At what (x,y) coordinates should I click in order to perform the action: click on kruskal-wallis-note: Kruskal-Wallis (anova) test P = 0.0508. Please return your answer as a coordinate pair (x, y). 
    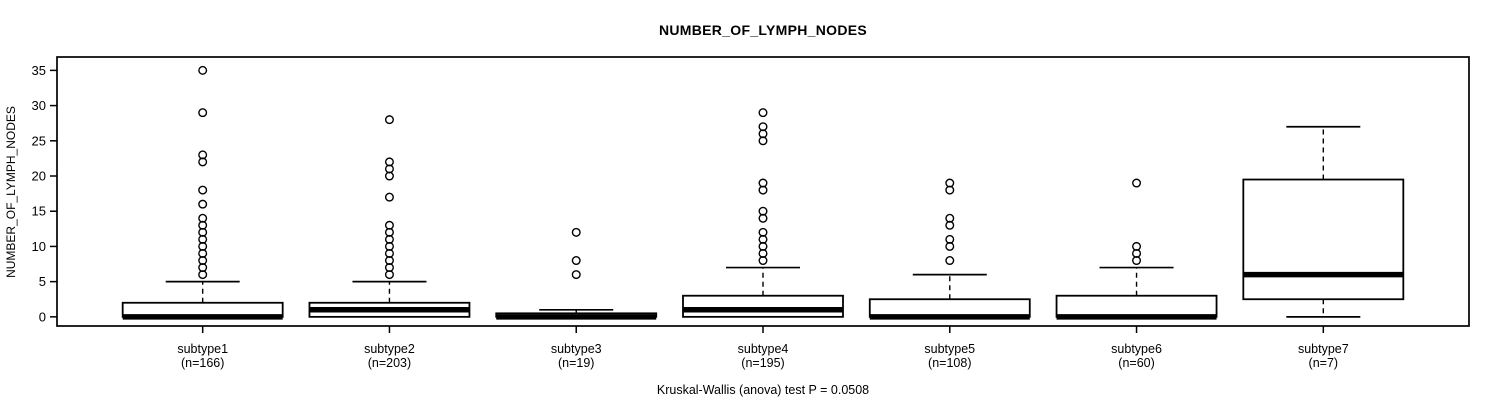
    Looking at the image, I should click on (763, 390).